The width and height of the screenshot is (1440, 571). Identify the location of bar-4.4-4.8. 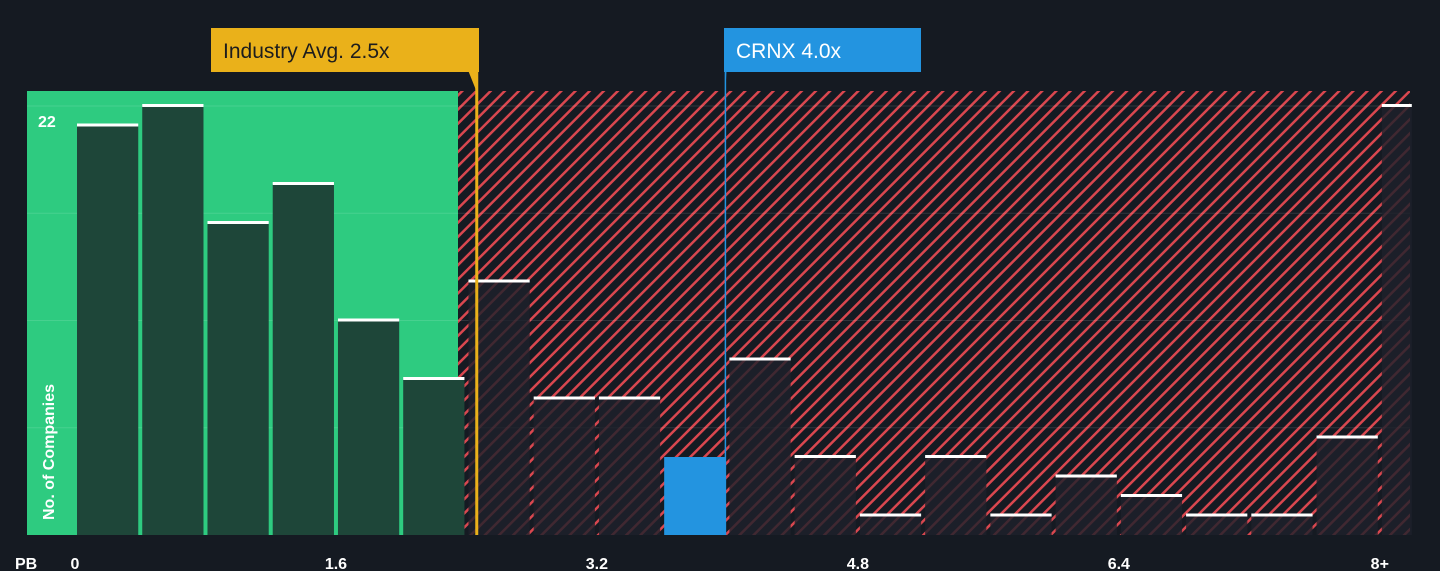
(825, 496).